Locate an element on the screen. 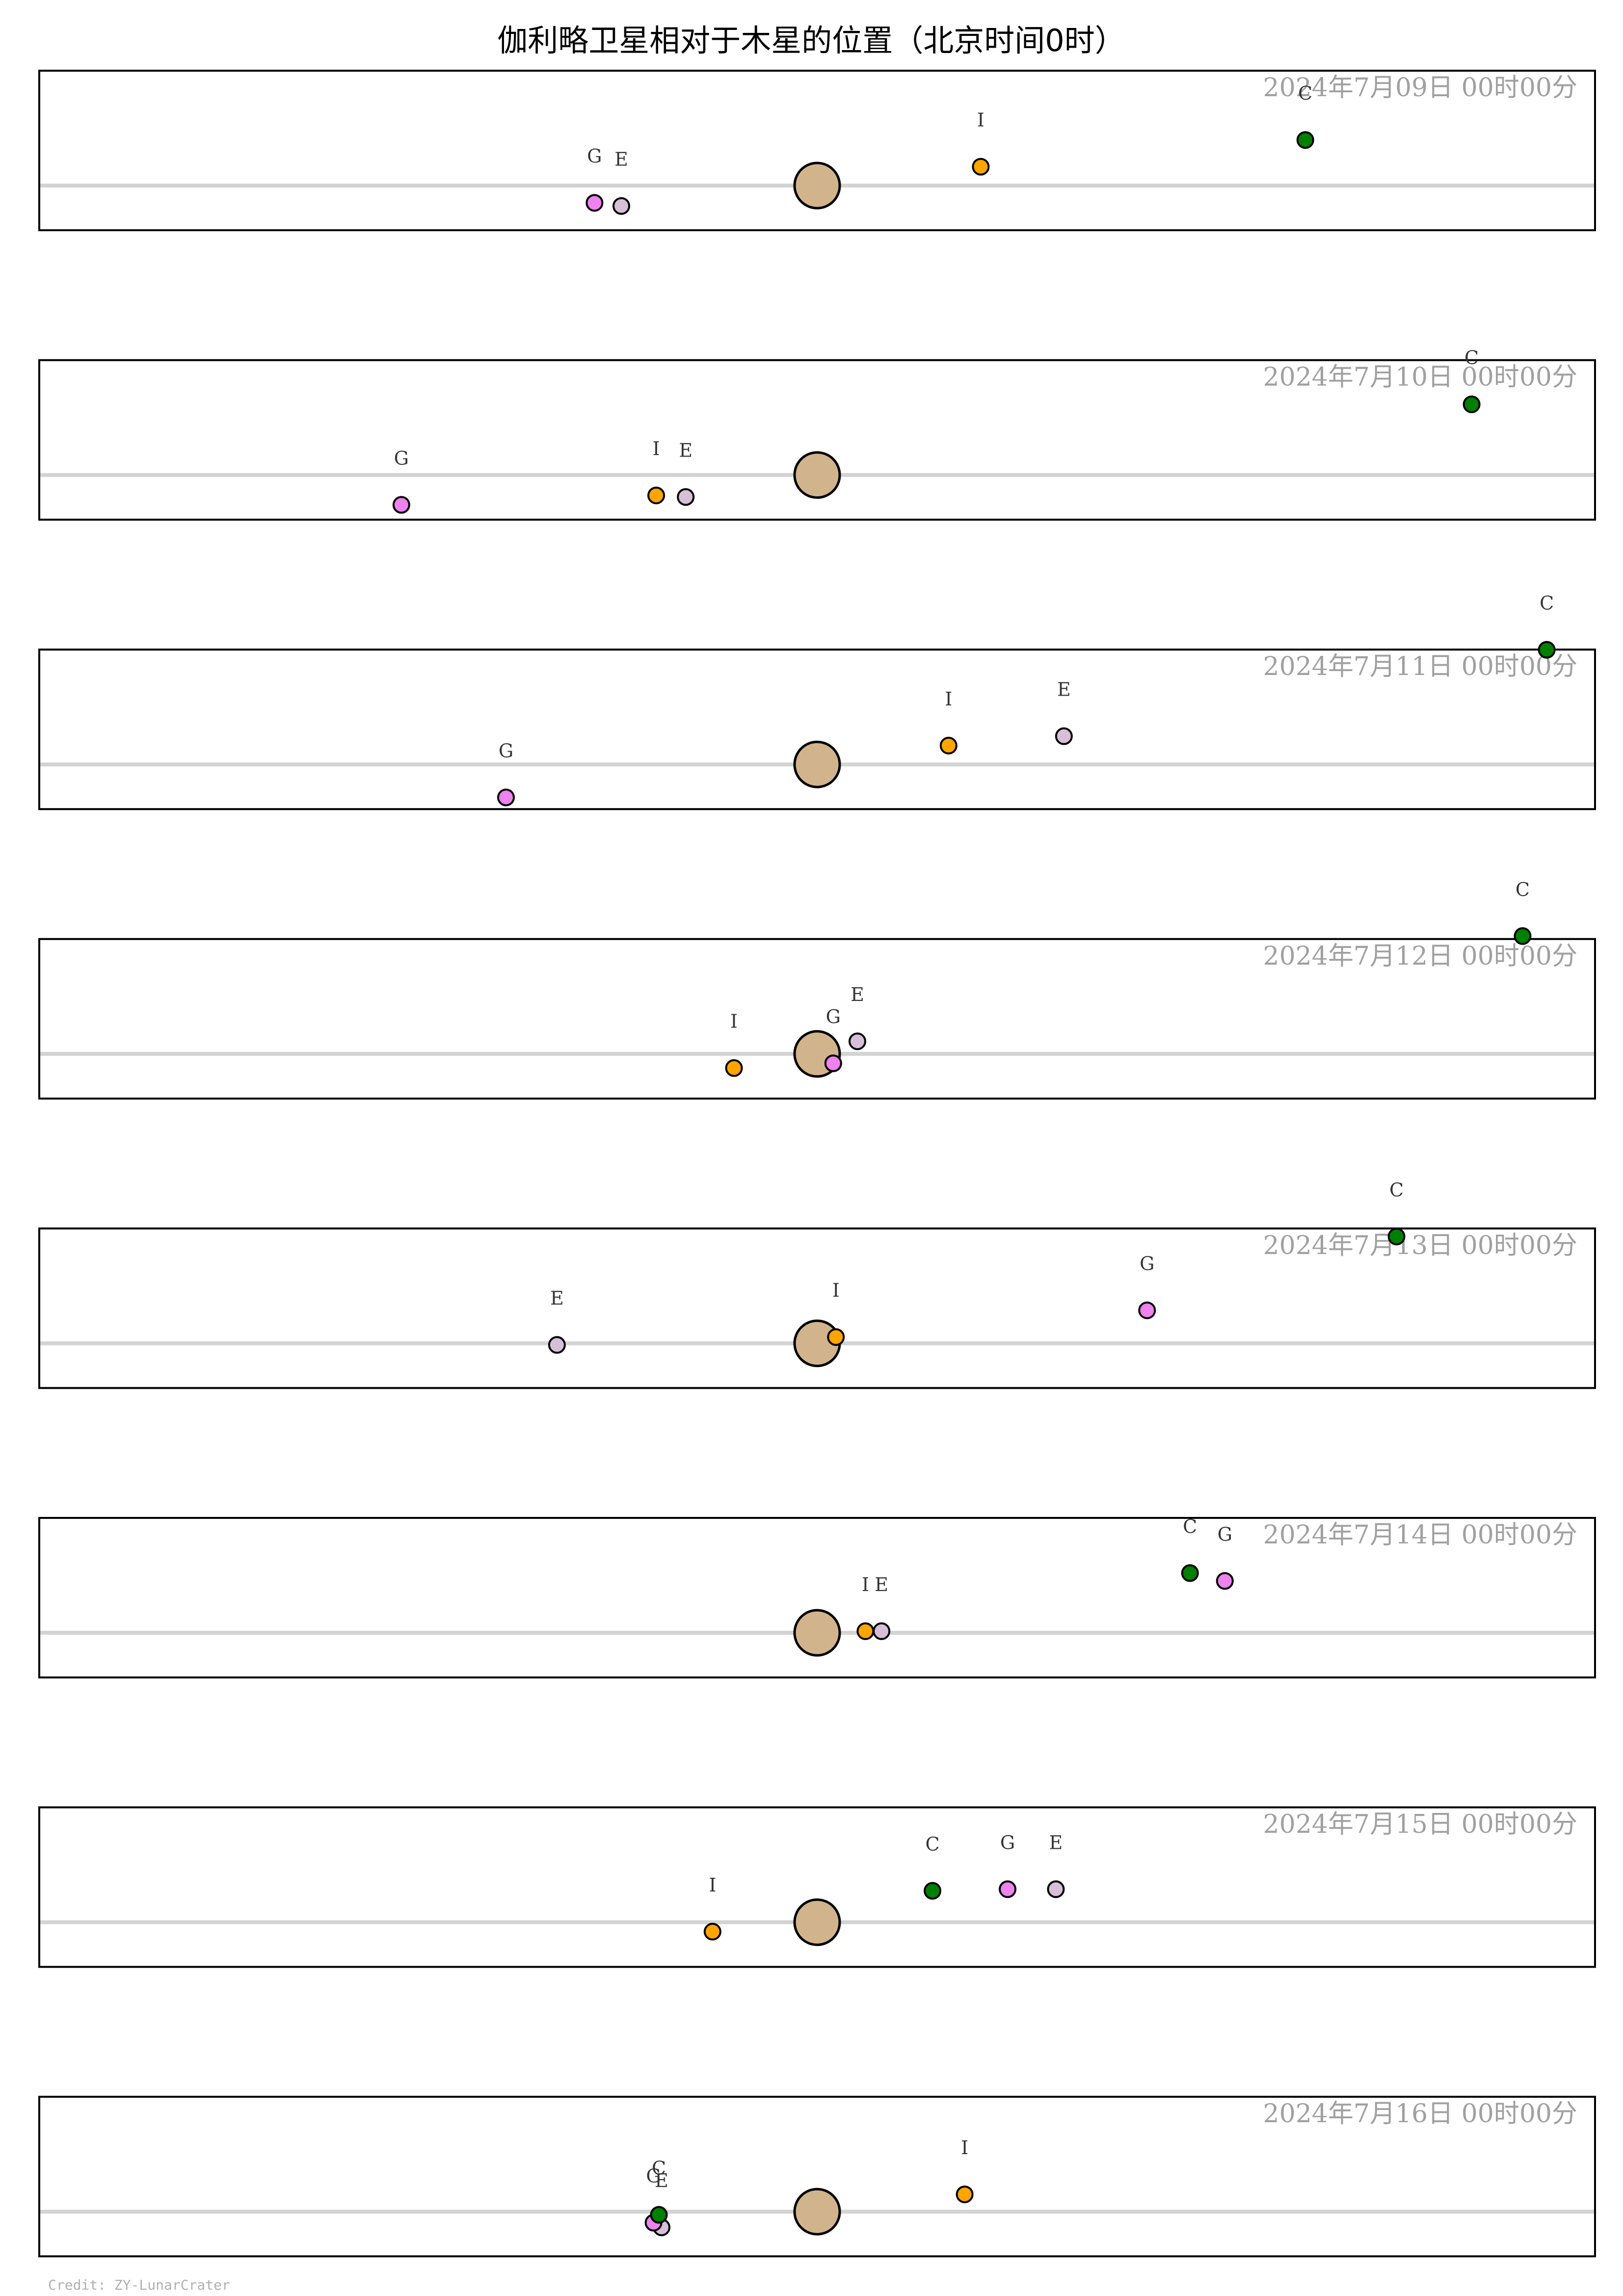  panel: 2024年7月14日 00时00分 I E GC is located at coordinates (817, 1596).